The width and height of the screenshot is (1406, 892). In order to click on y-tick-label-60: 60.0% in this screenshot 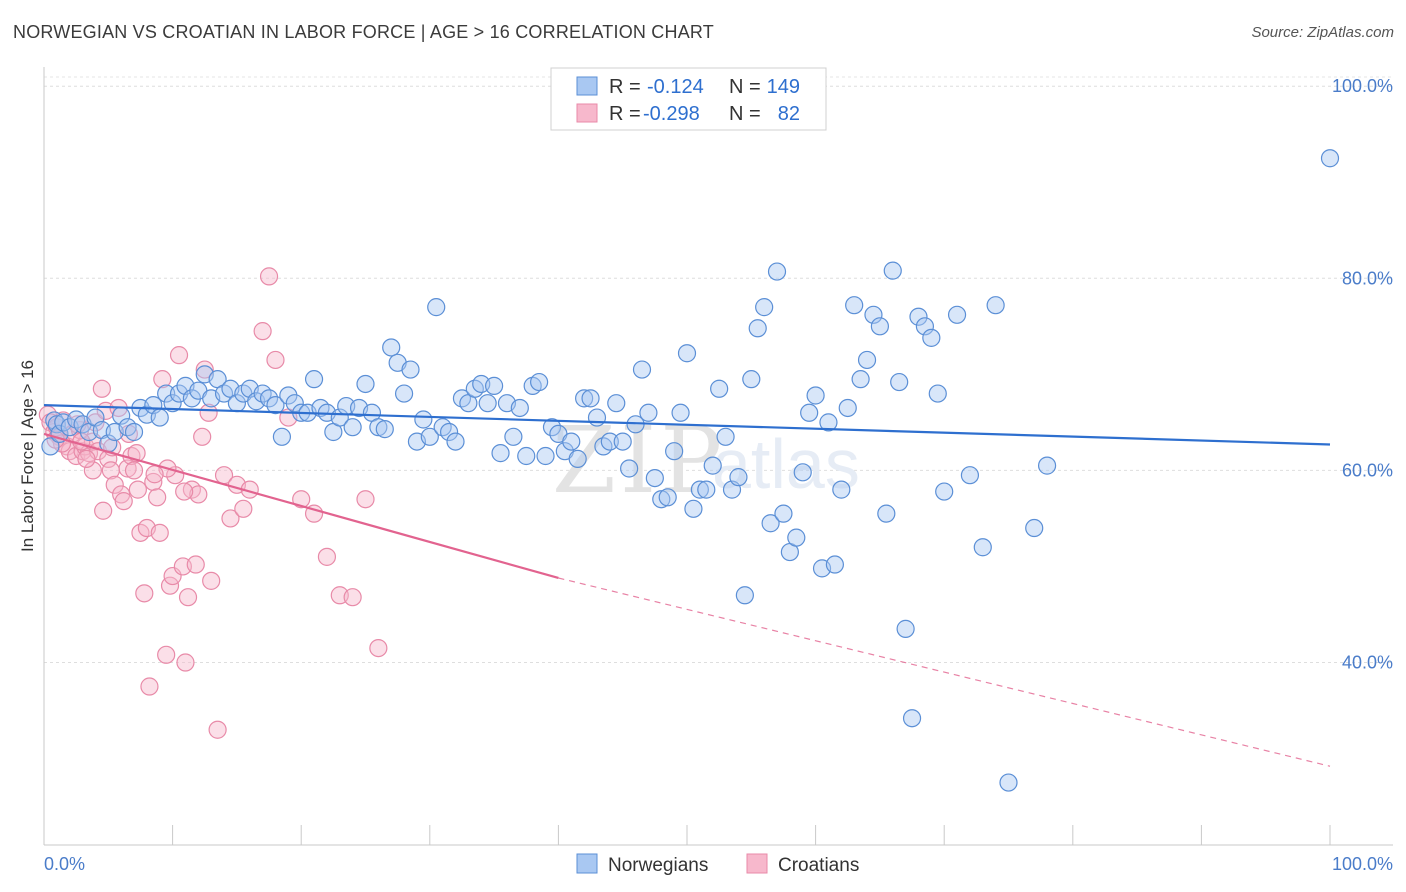, I will do `click(1367, 470)`.